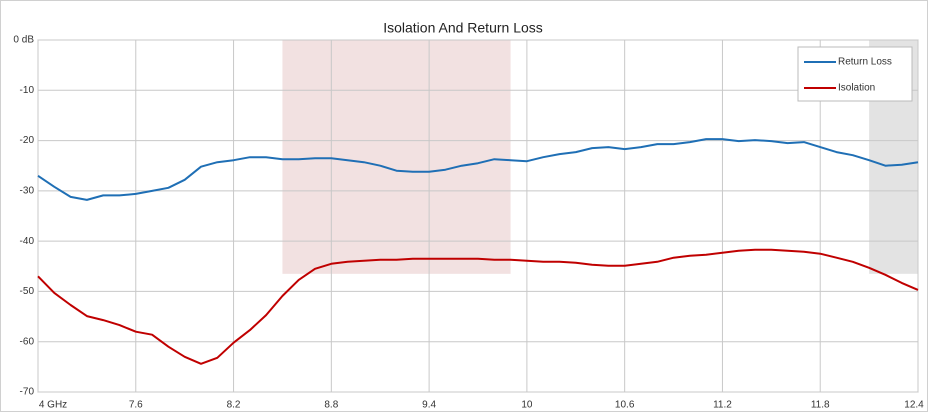  I want to click on x-tick-label: 11.2, so click(722, 405).